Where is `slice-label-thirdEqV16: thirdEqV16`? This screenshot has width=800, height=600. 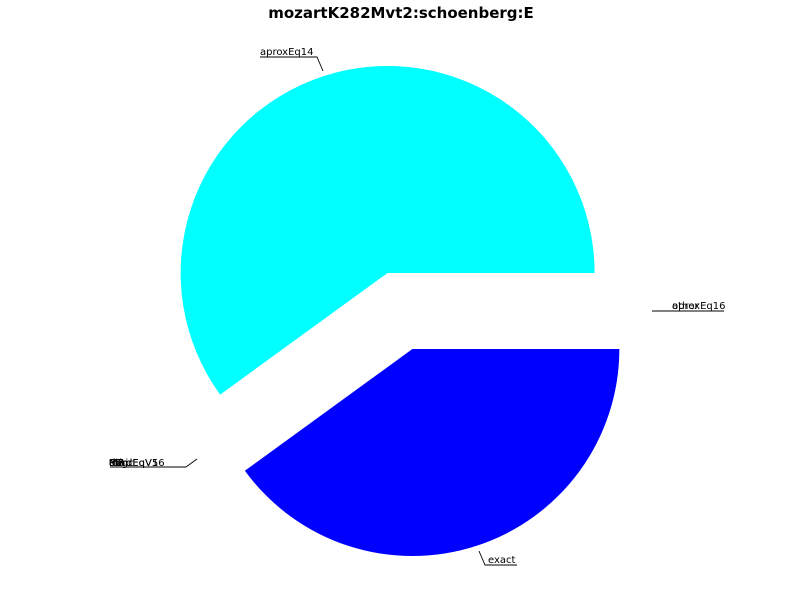
slice-label-thirdEqV16: thirdEqV16 is located at coordinates (137, 463).